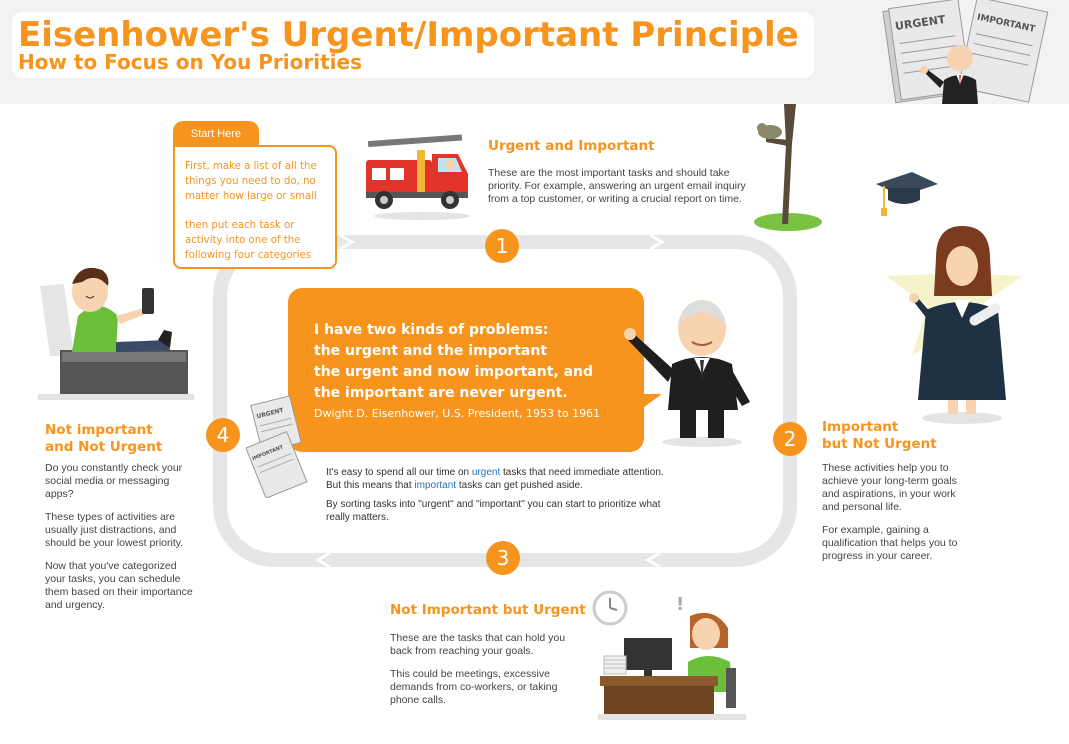 This screenshot has height=744, width=1069. I want to click on step-2-badge: 2, so click(790, 439).